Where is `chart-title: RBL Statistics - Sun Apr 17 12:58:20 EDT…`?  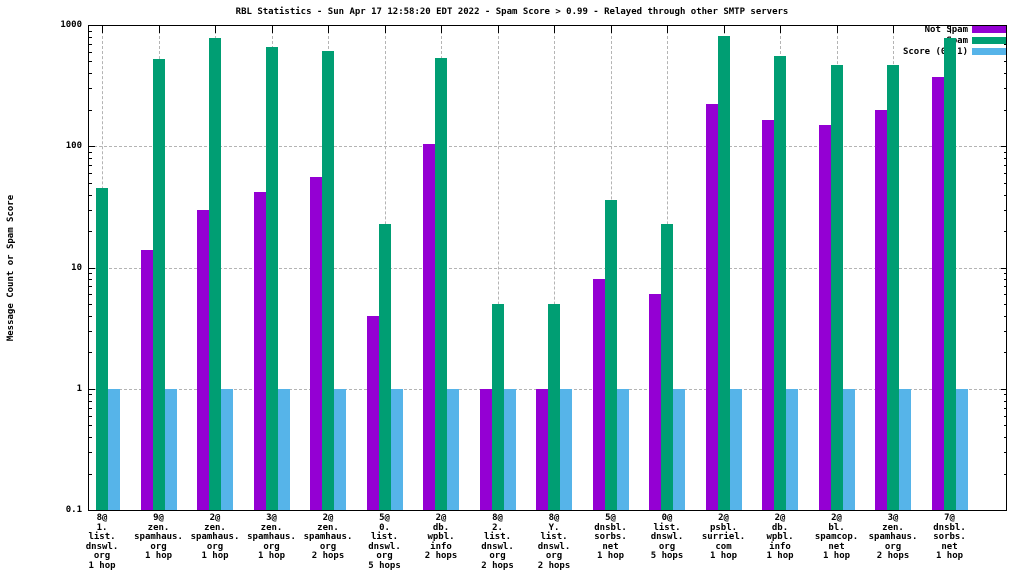 chart-title: RBL Statistics - Sun Apr 17 12:58:20 EDT… is located at coordinates (512, 12).